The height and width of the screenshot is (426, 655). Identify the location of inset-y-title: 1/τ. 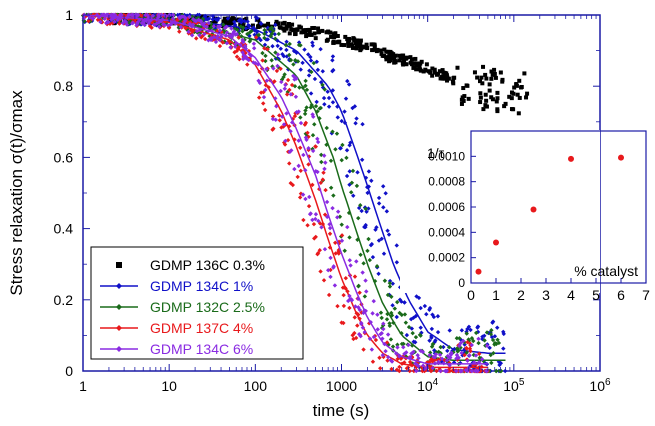
(436, 153).